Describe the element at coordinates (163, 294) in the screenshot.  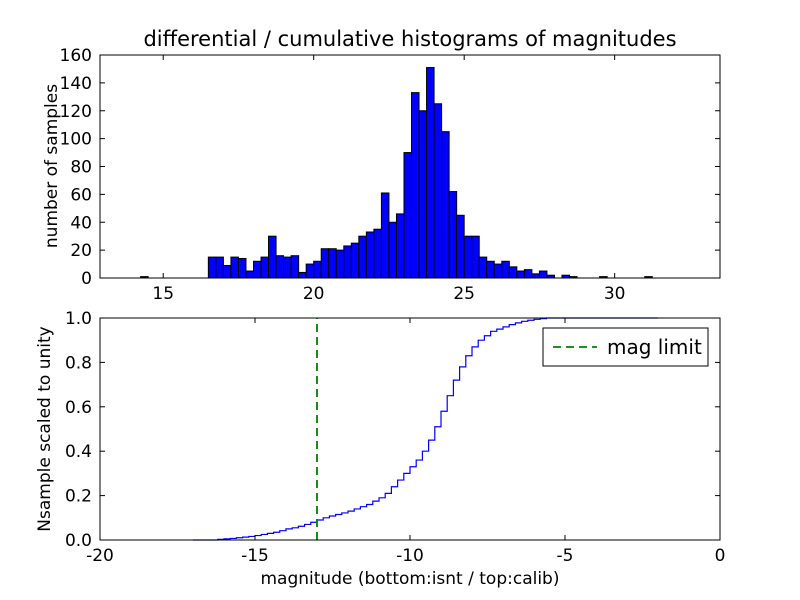
I see `x-tick-label: 15` at that location.